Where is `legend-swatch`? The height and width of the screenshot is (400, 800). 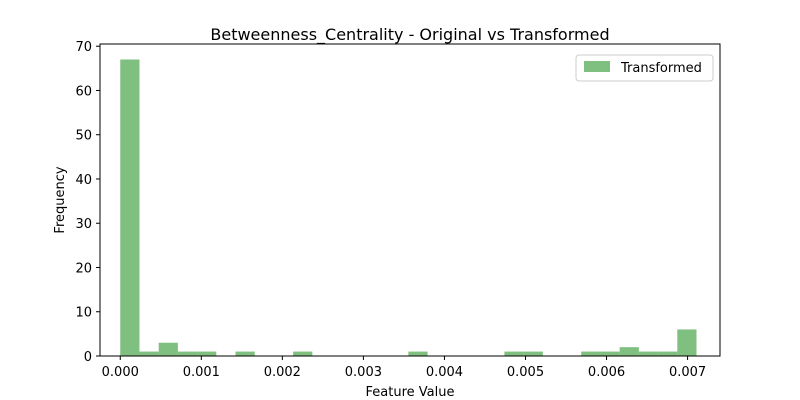
legend-swatch is located at coordinates (597, 66).